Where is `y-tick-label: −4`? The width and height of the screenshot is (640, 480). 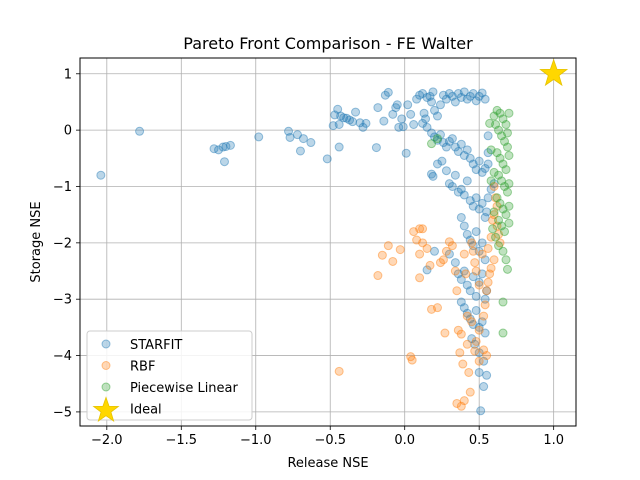
y-tick-label: −4 is located at coordinates (62, 356).